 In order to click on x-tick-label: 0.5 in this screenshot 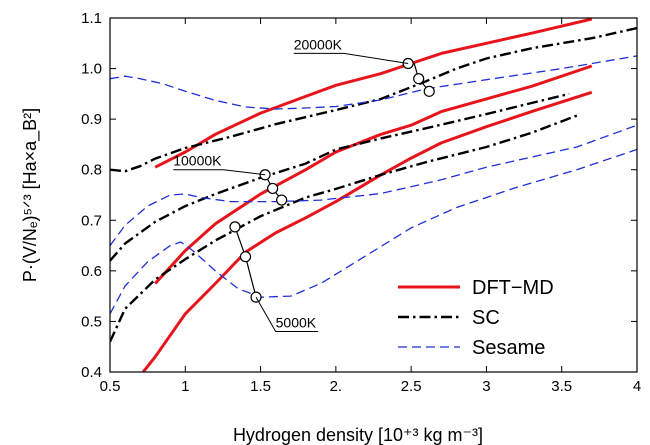, I will do `click(110, 386)`.